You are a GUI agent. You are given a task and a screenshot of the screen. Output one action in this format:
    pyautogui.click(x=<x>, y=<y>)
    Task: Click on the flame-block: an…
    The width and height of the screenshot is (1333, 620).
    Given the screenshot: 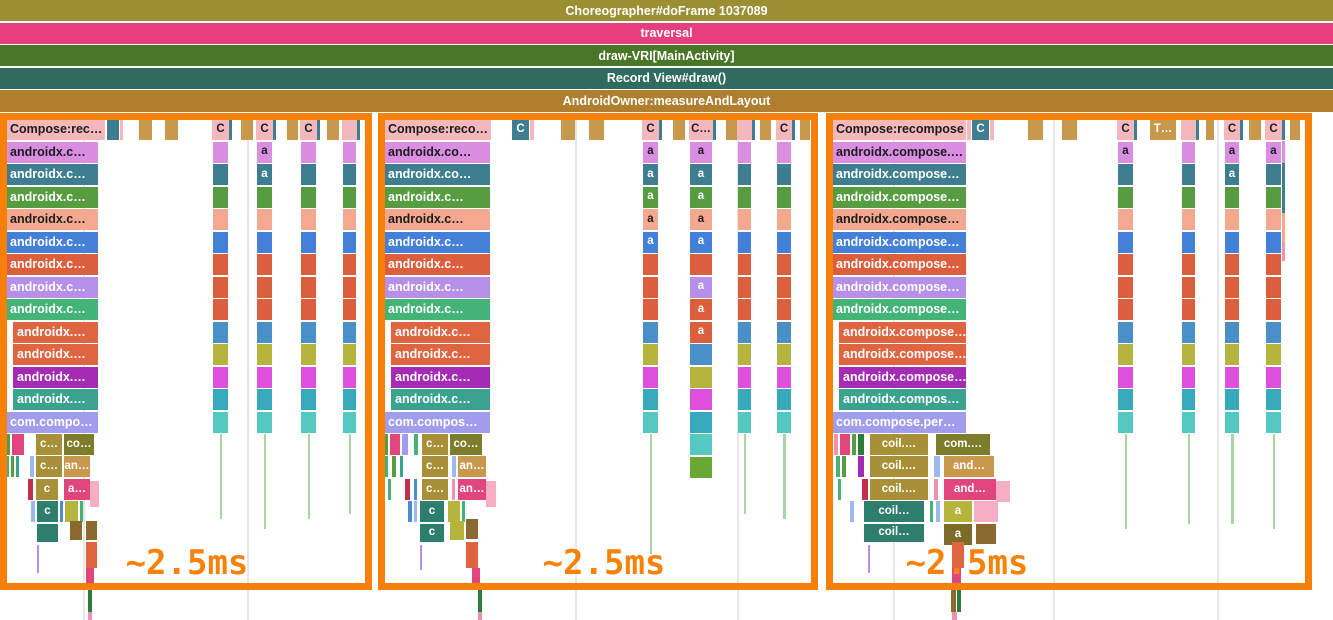 What is the action you would take?
    pyautogui.click(x=472, y=489)
    